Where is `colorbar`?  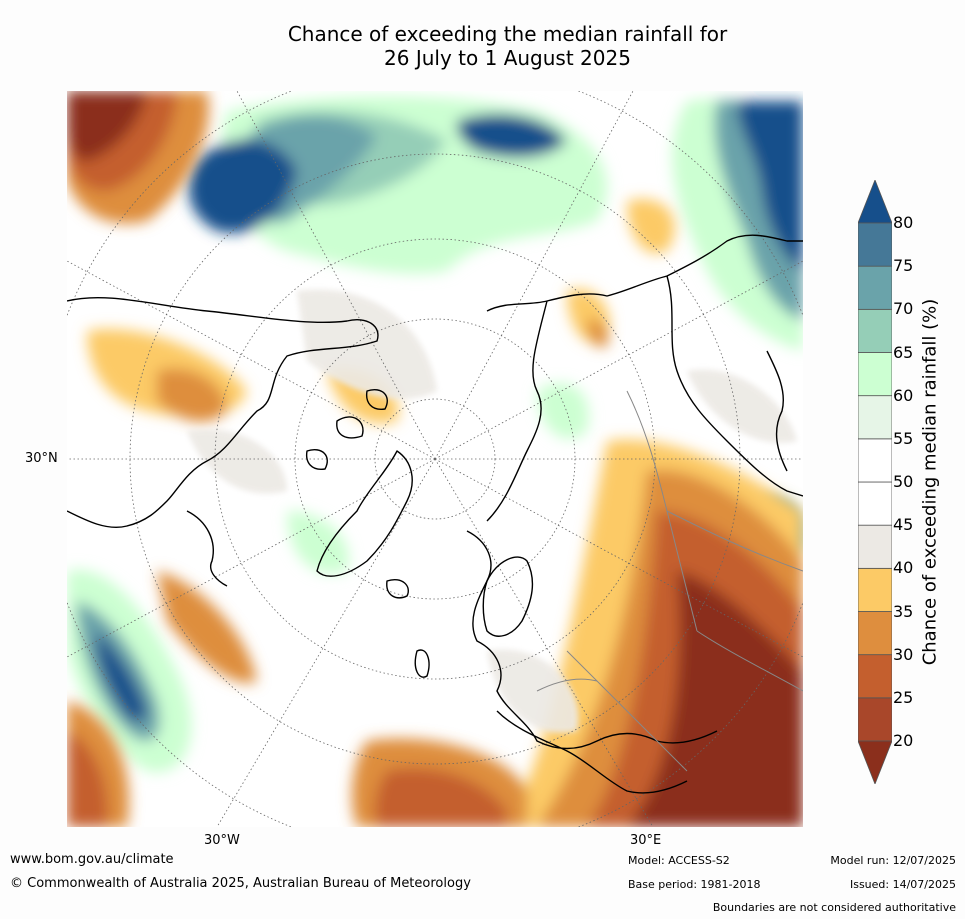 colorbar is located at coordinates (875, 482).